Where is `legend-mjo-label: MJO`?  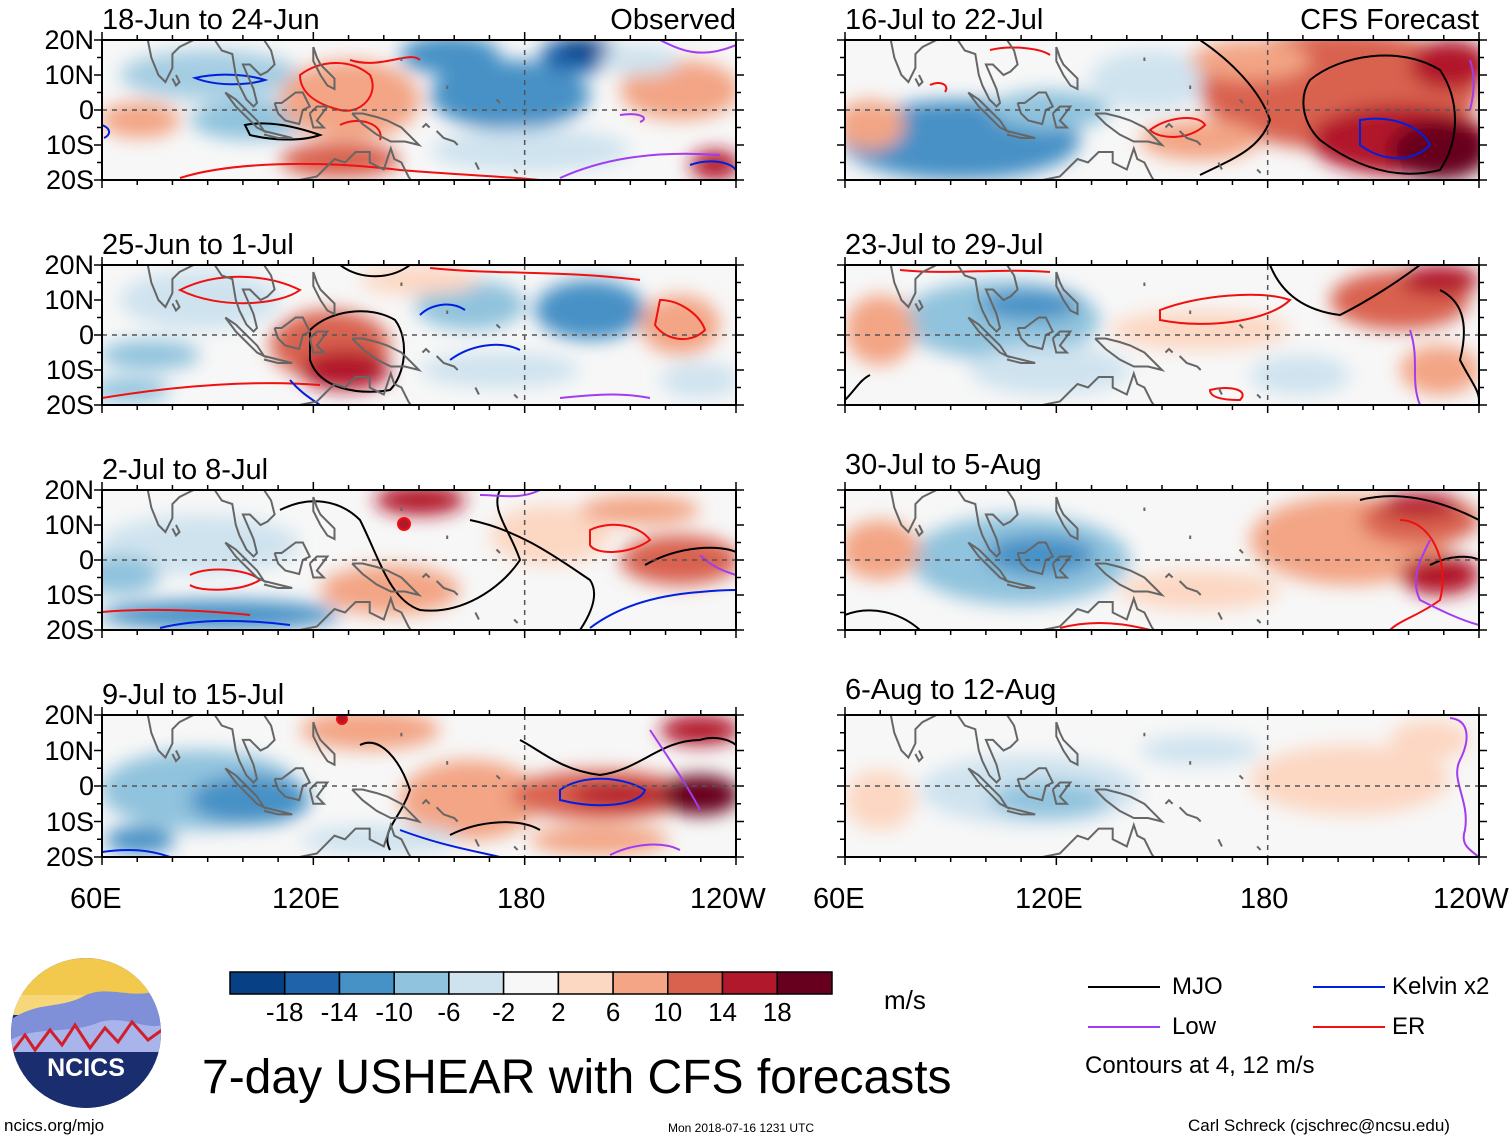 legend-mjo-label: MJO is located at coordinates (1197, 986).